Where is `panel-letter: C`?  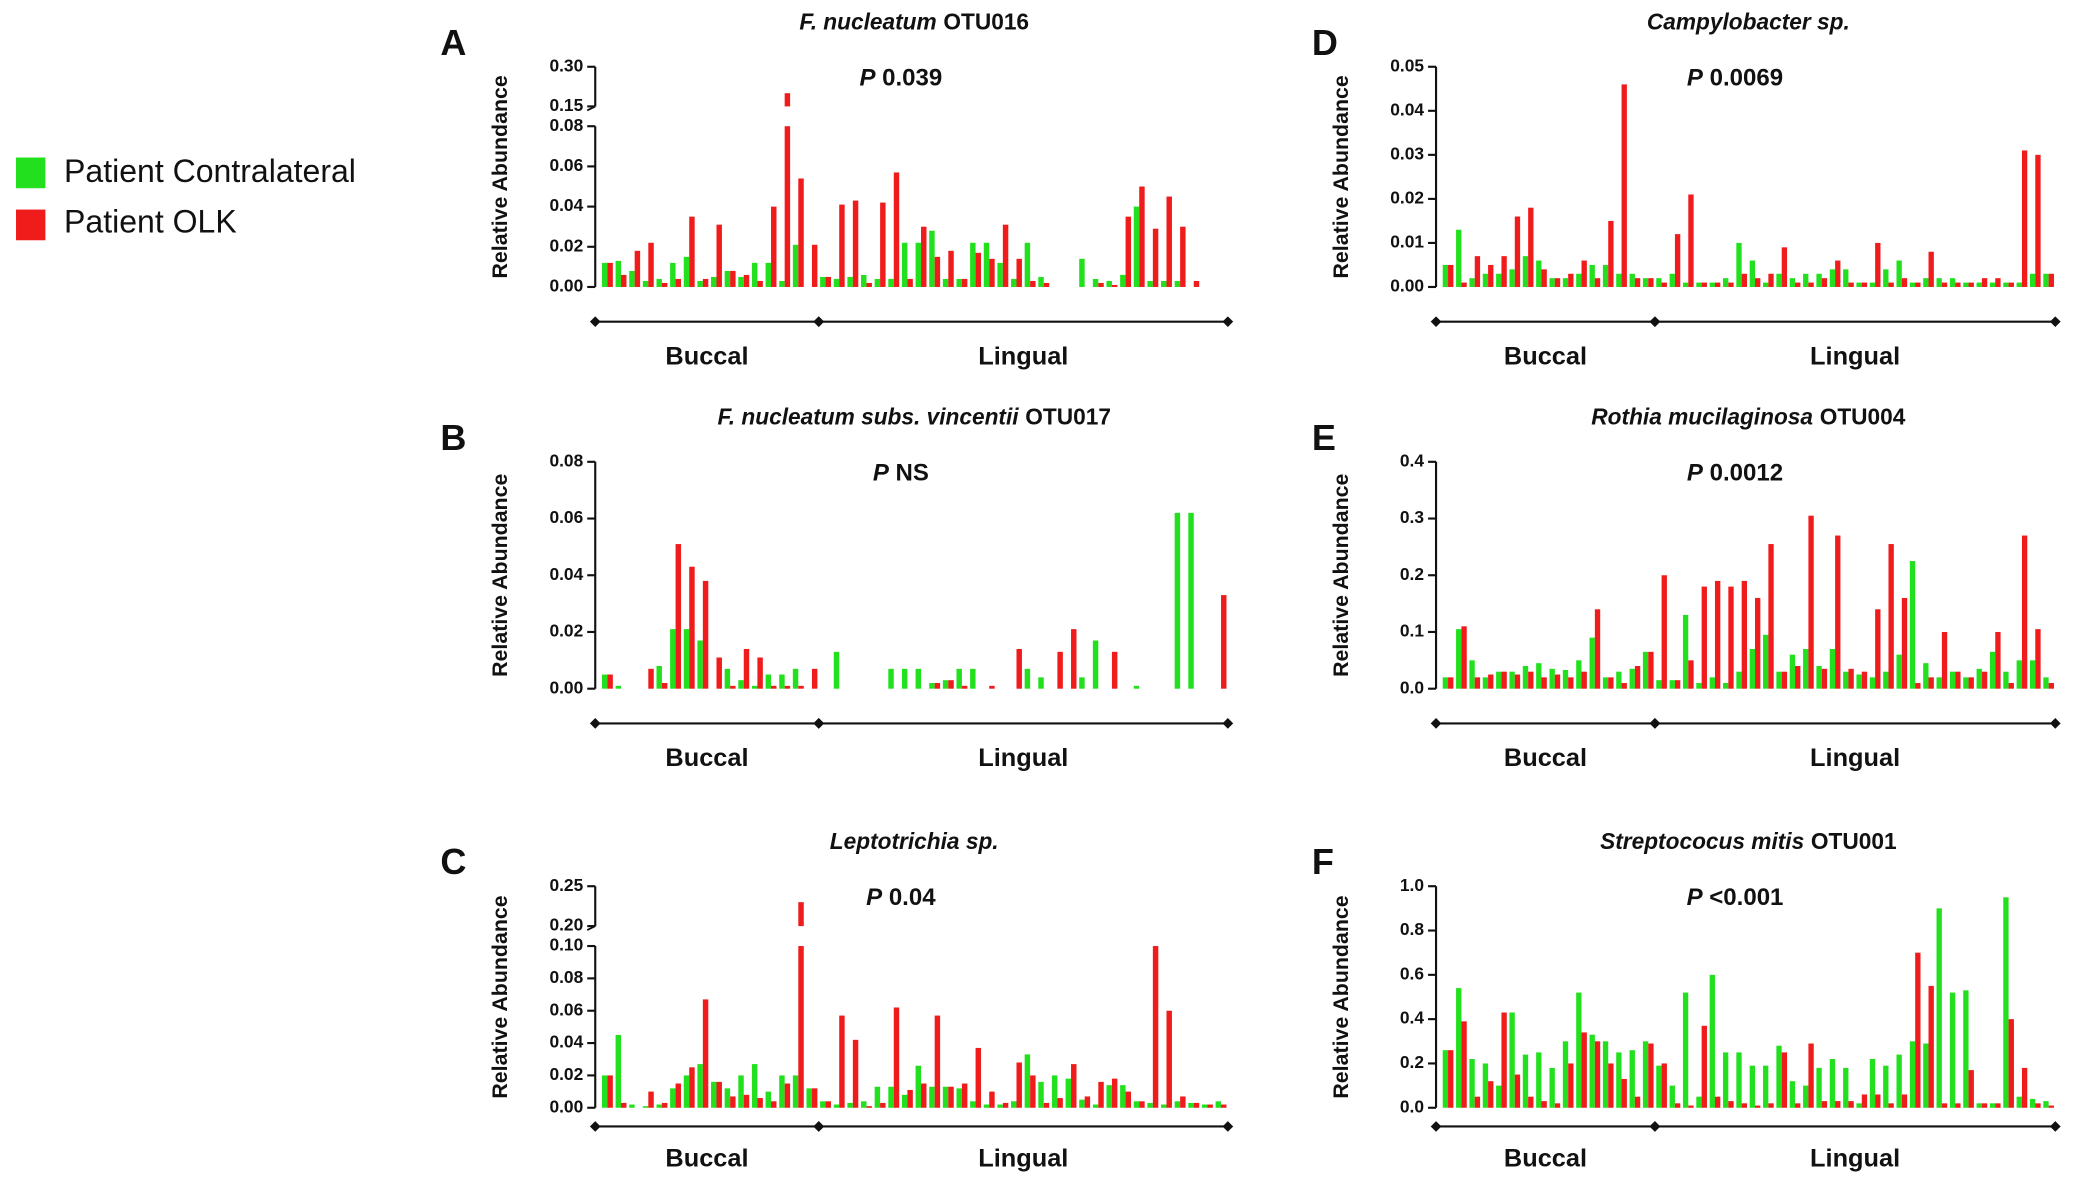 panel-letter: C is located at coordinates (453, 861).